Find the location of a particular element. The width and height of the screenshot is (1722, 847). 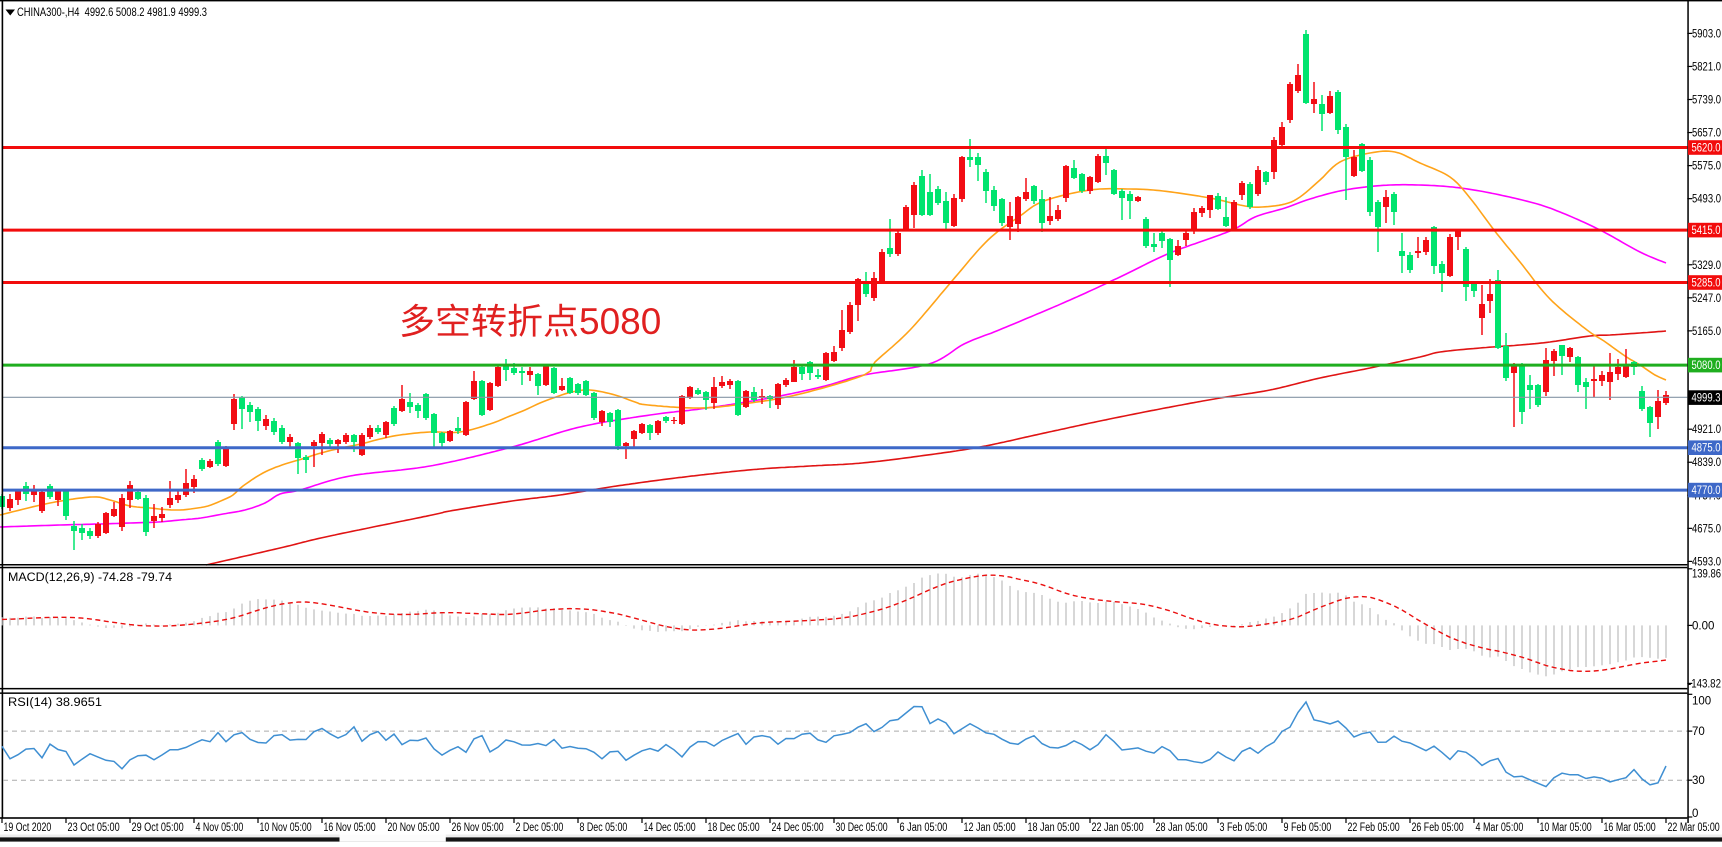

svg-text: 5620.0 is located at coordinates (1706, 149).